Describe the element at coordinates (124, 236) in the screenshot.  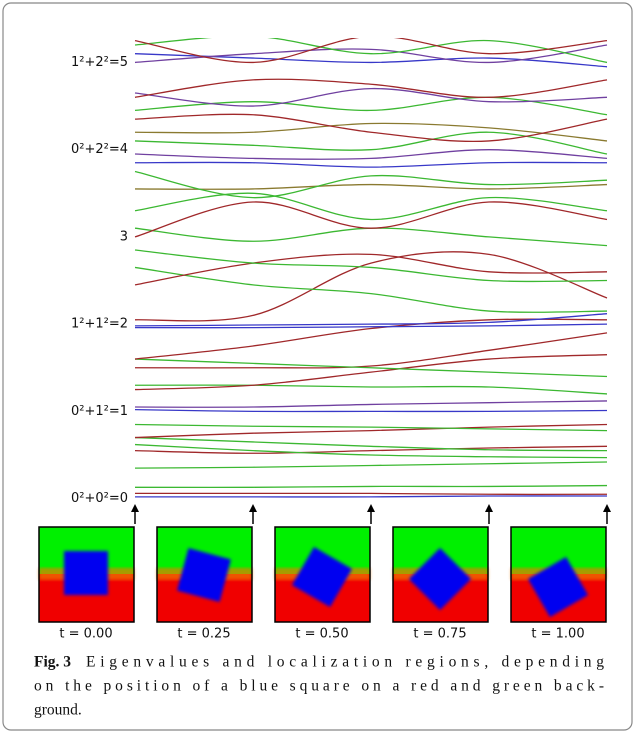
I see `y-tick-label: 3` at that location.